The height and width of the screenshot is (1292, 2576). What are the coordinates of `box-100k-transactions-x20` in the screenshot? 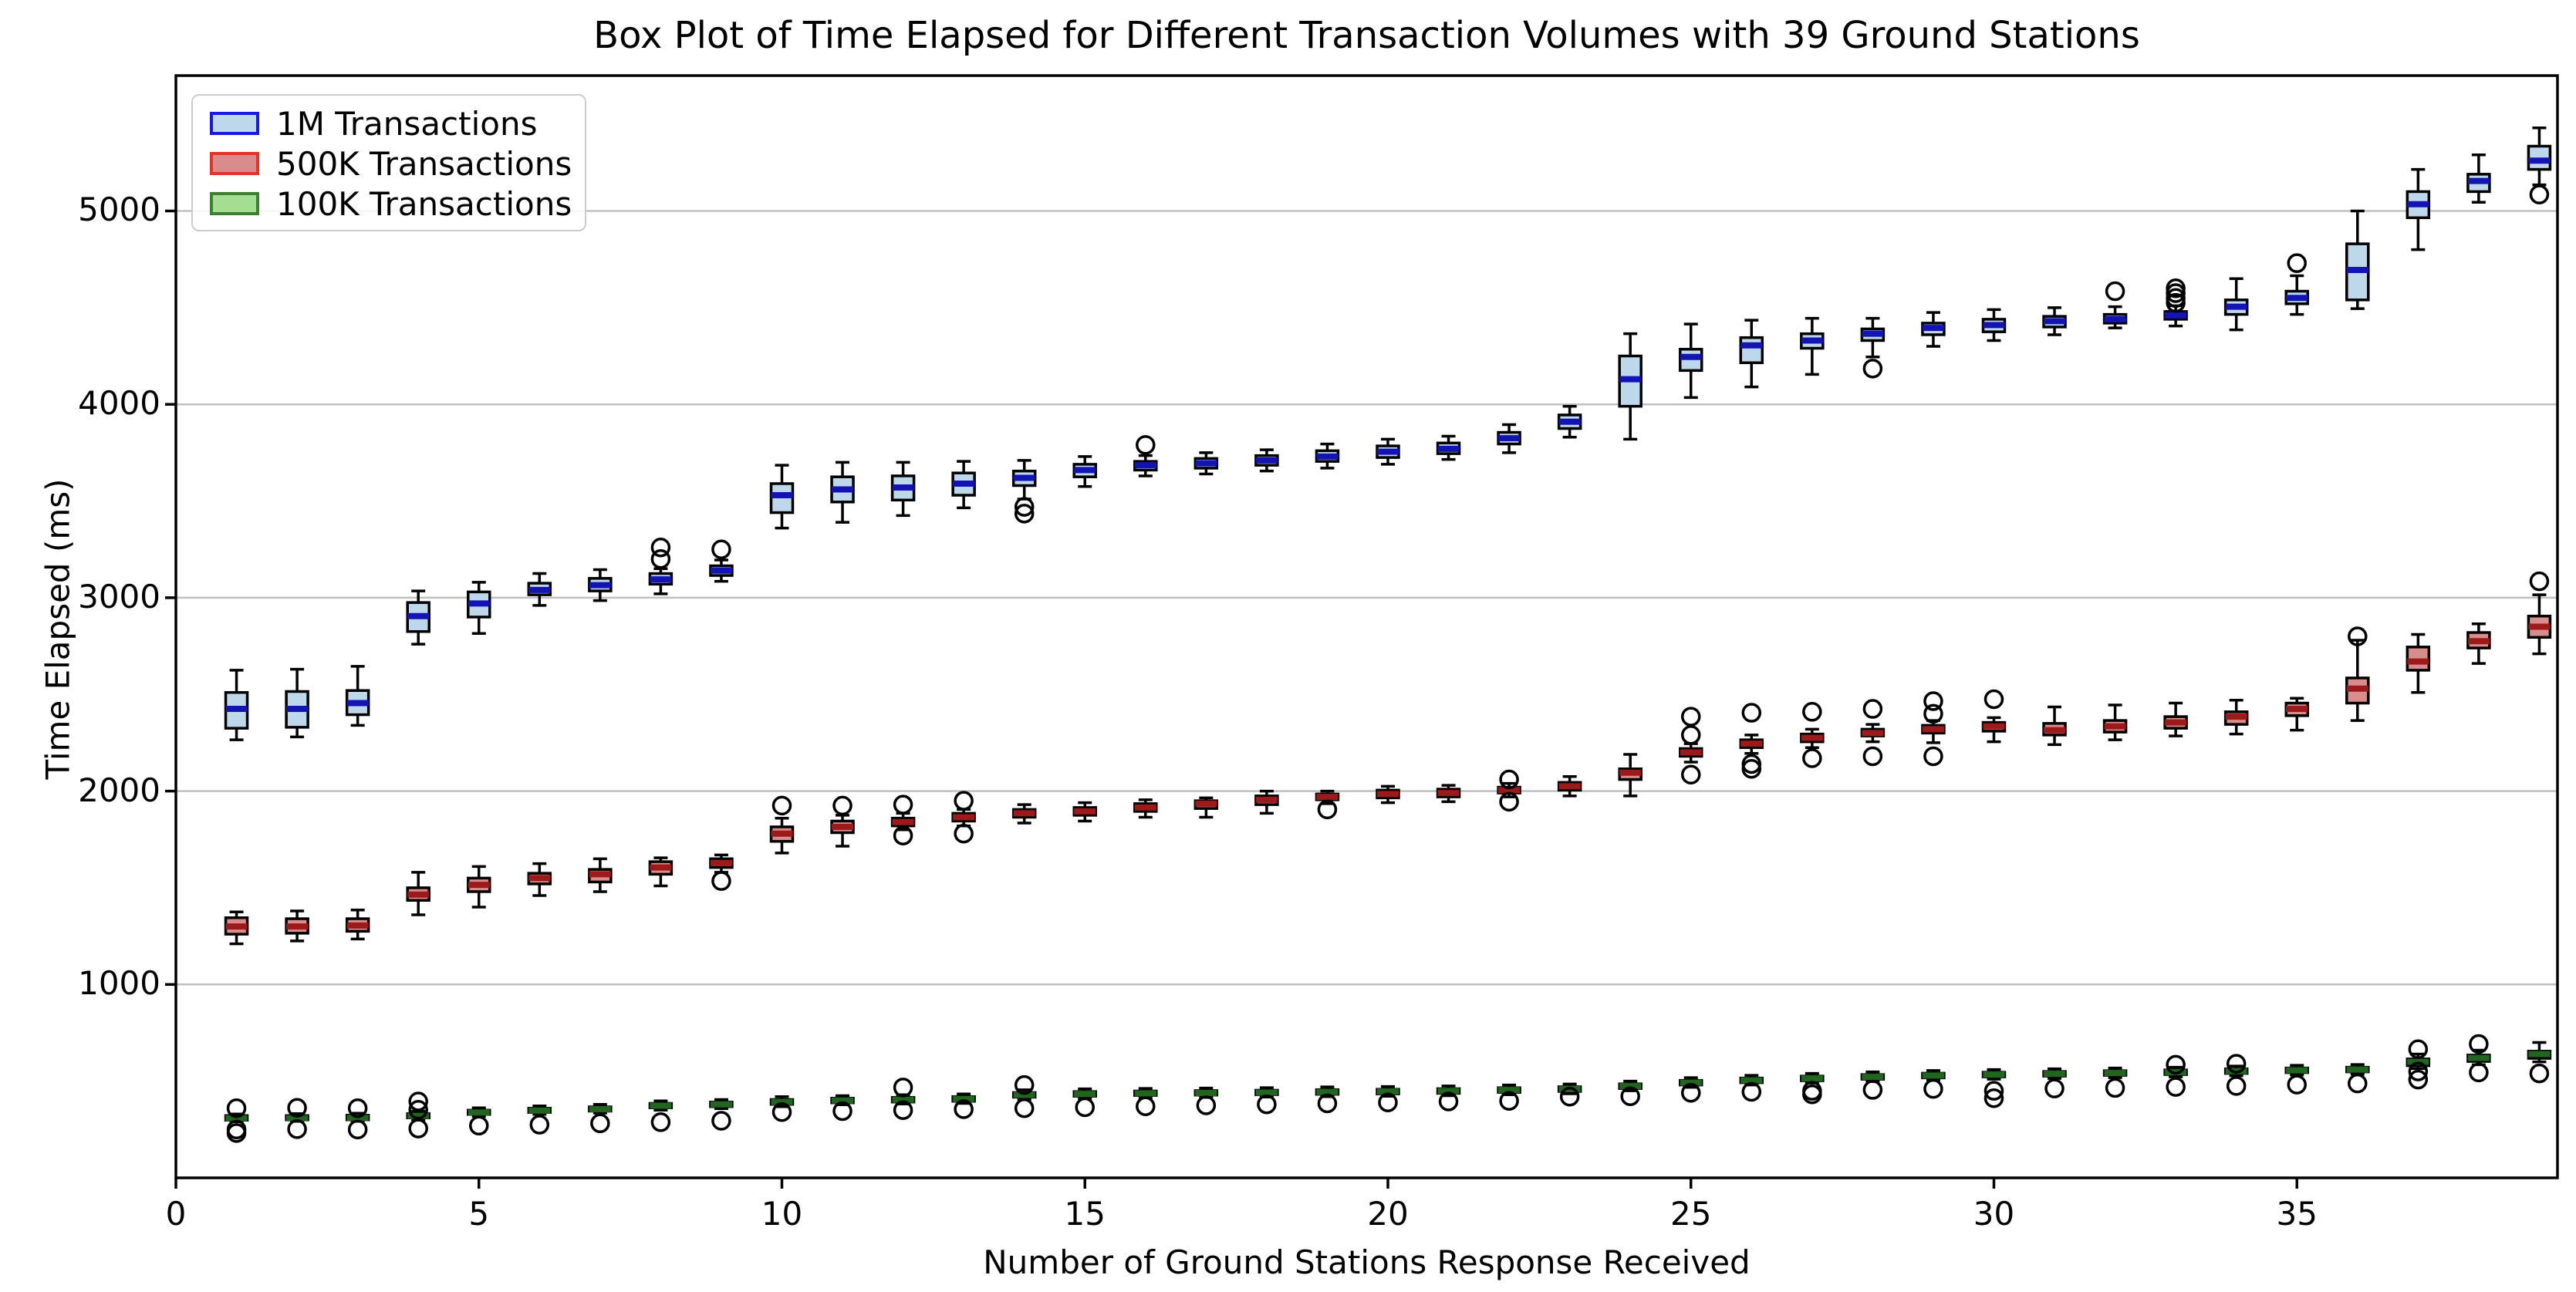 It's located at (1388, 1098).